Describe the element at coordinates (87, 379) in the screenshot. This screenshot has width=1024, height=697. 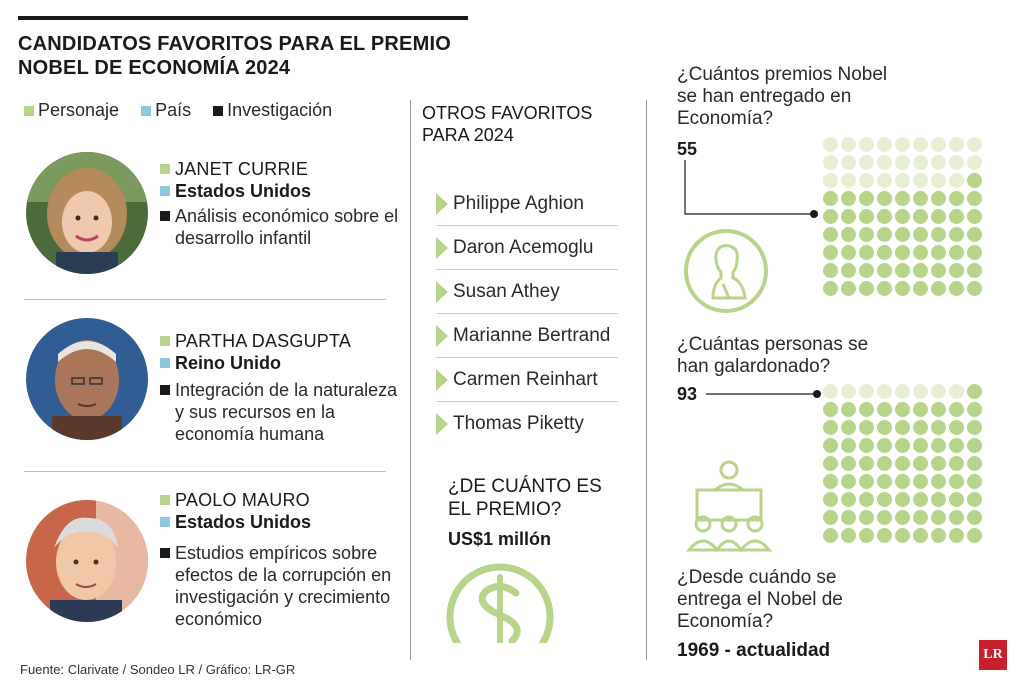
I see `candidate-photo-partha-dasgupta` at that location.